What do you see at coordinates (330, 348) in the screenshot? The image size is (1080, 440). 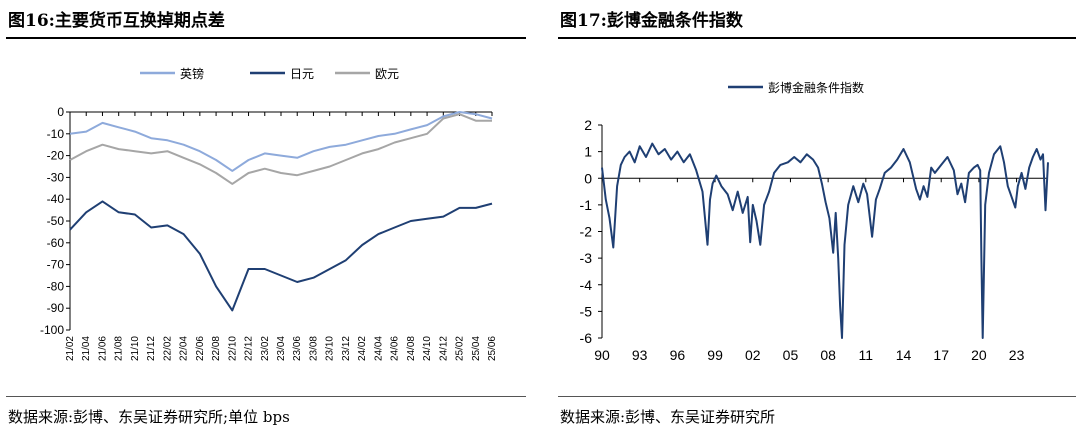 I see `x-tick-label: 23/10` at bounding box center [330, 348].